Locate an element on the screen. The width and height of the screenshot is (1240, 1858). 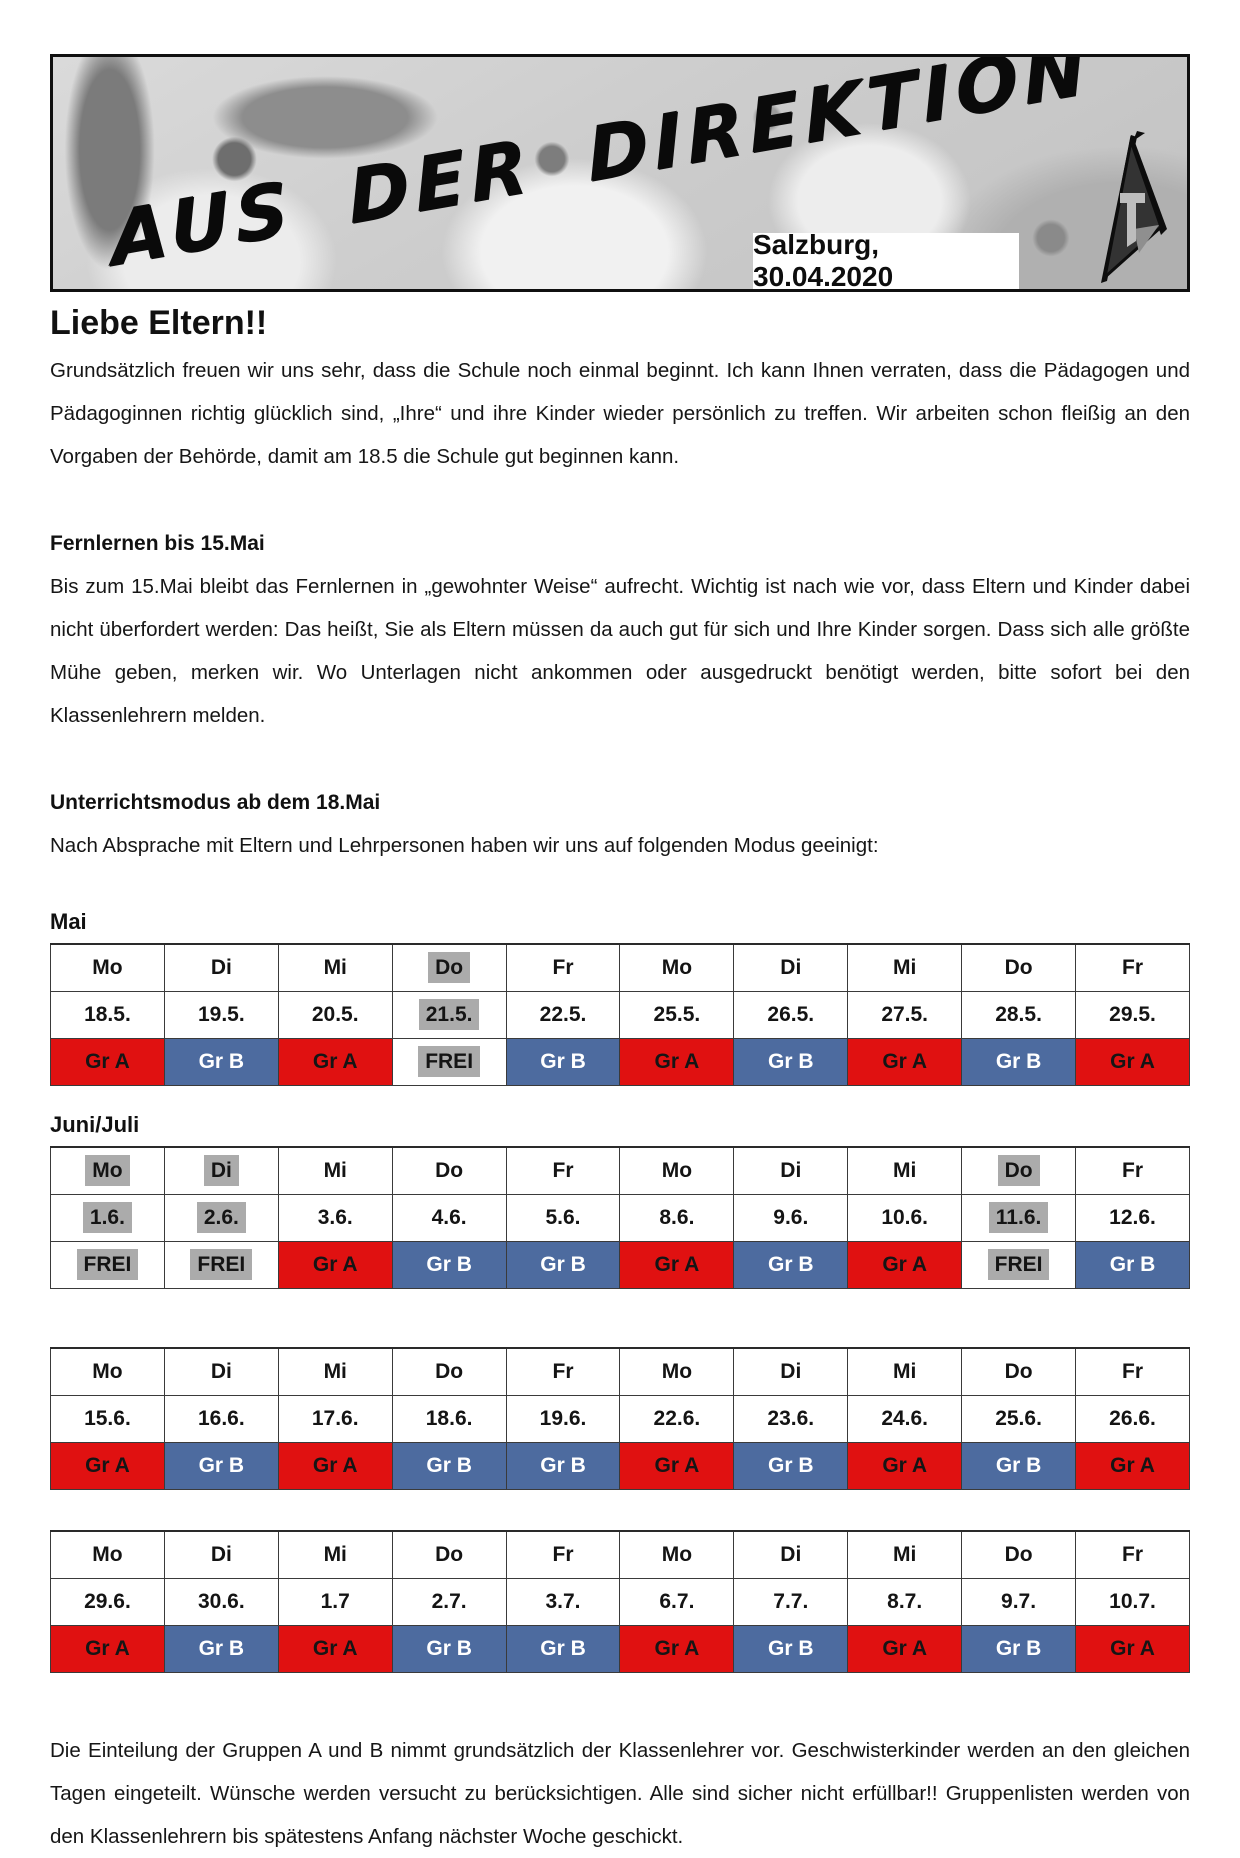
cell-text: 26.6. is located at coordinates (1132, 1418).